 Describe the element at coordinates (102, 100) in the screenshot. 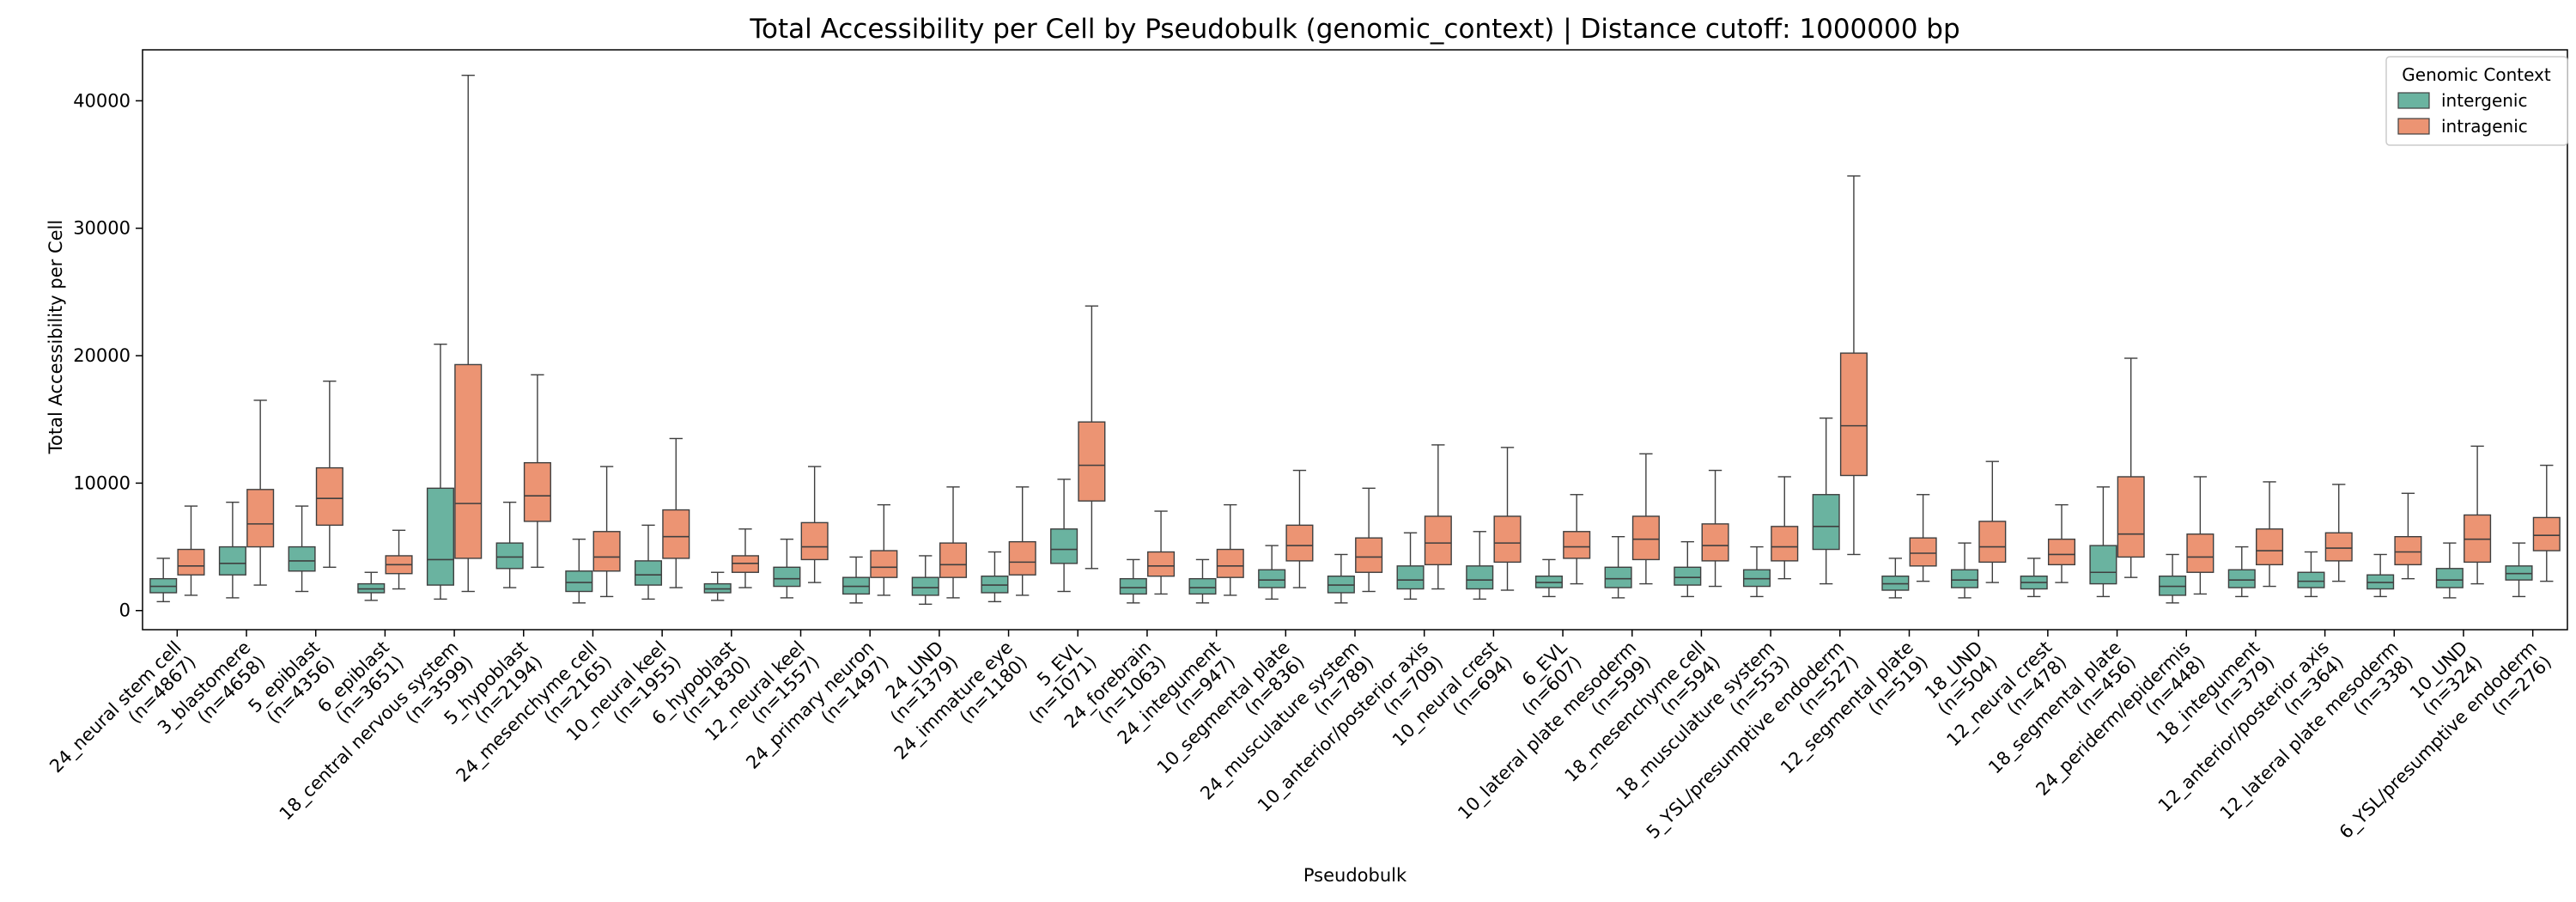

I see `y-tick-label: 40000` at that location.